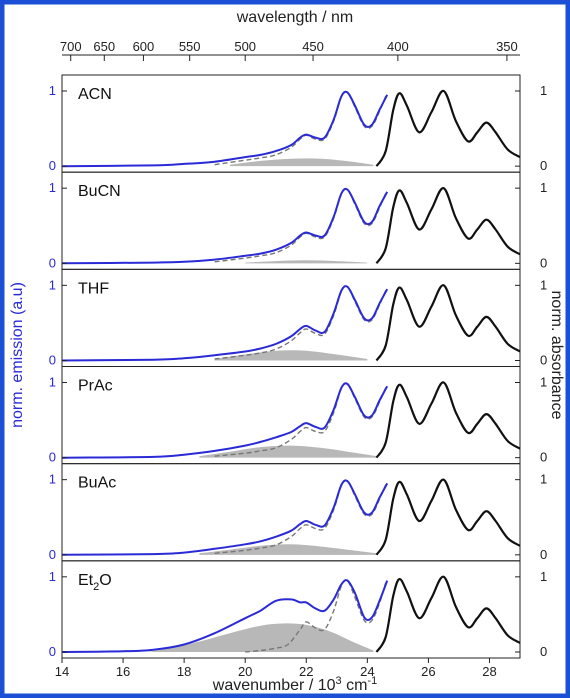 The width and height of the screenshot is (570, 698). What do you see at coordinates (355, 685) in the screenshot?
I see `bottom-axis-title-mid: cm` at bounding box center [355, 685].